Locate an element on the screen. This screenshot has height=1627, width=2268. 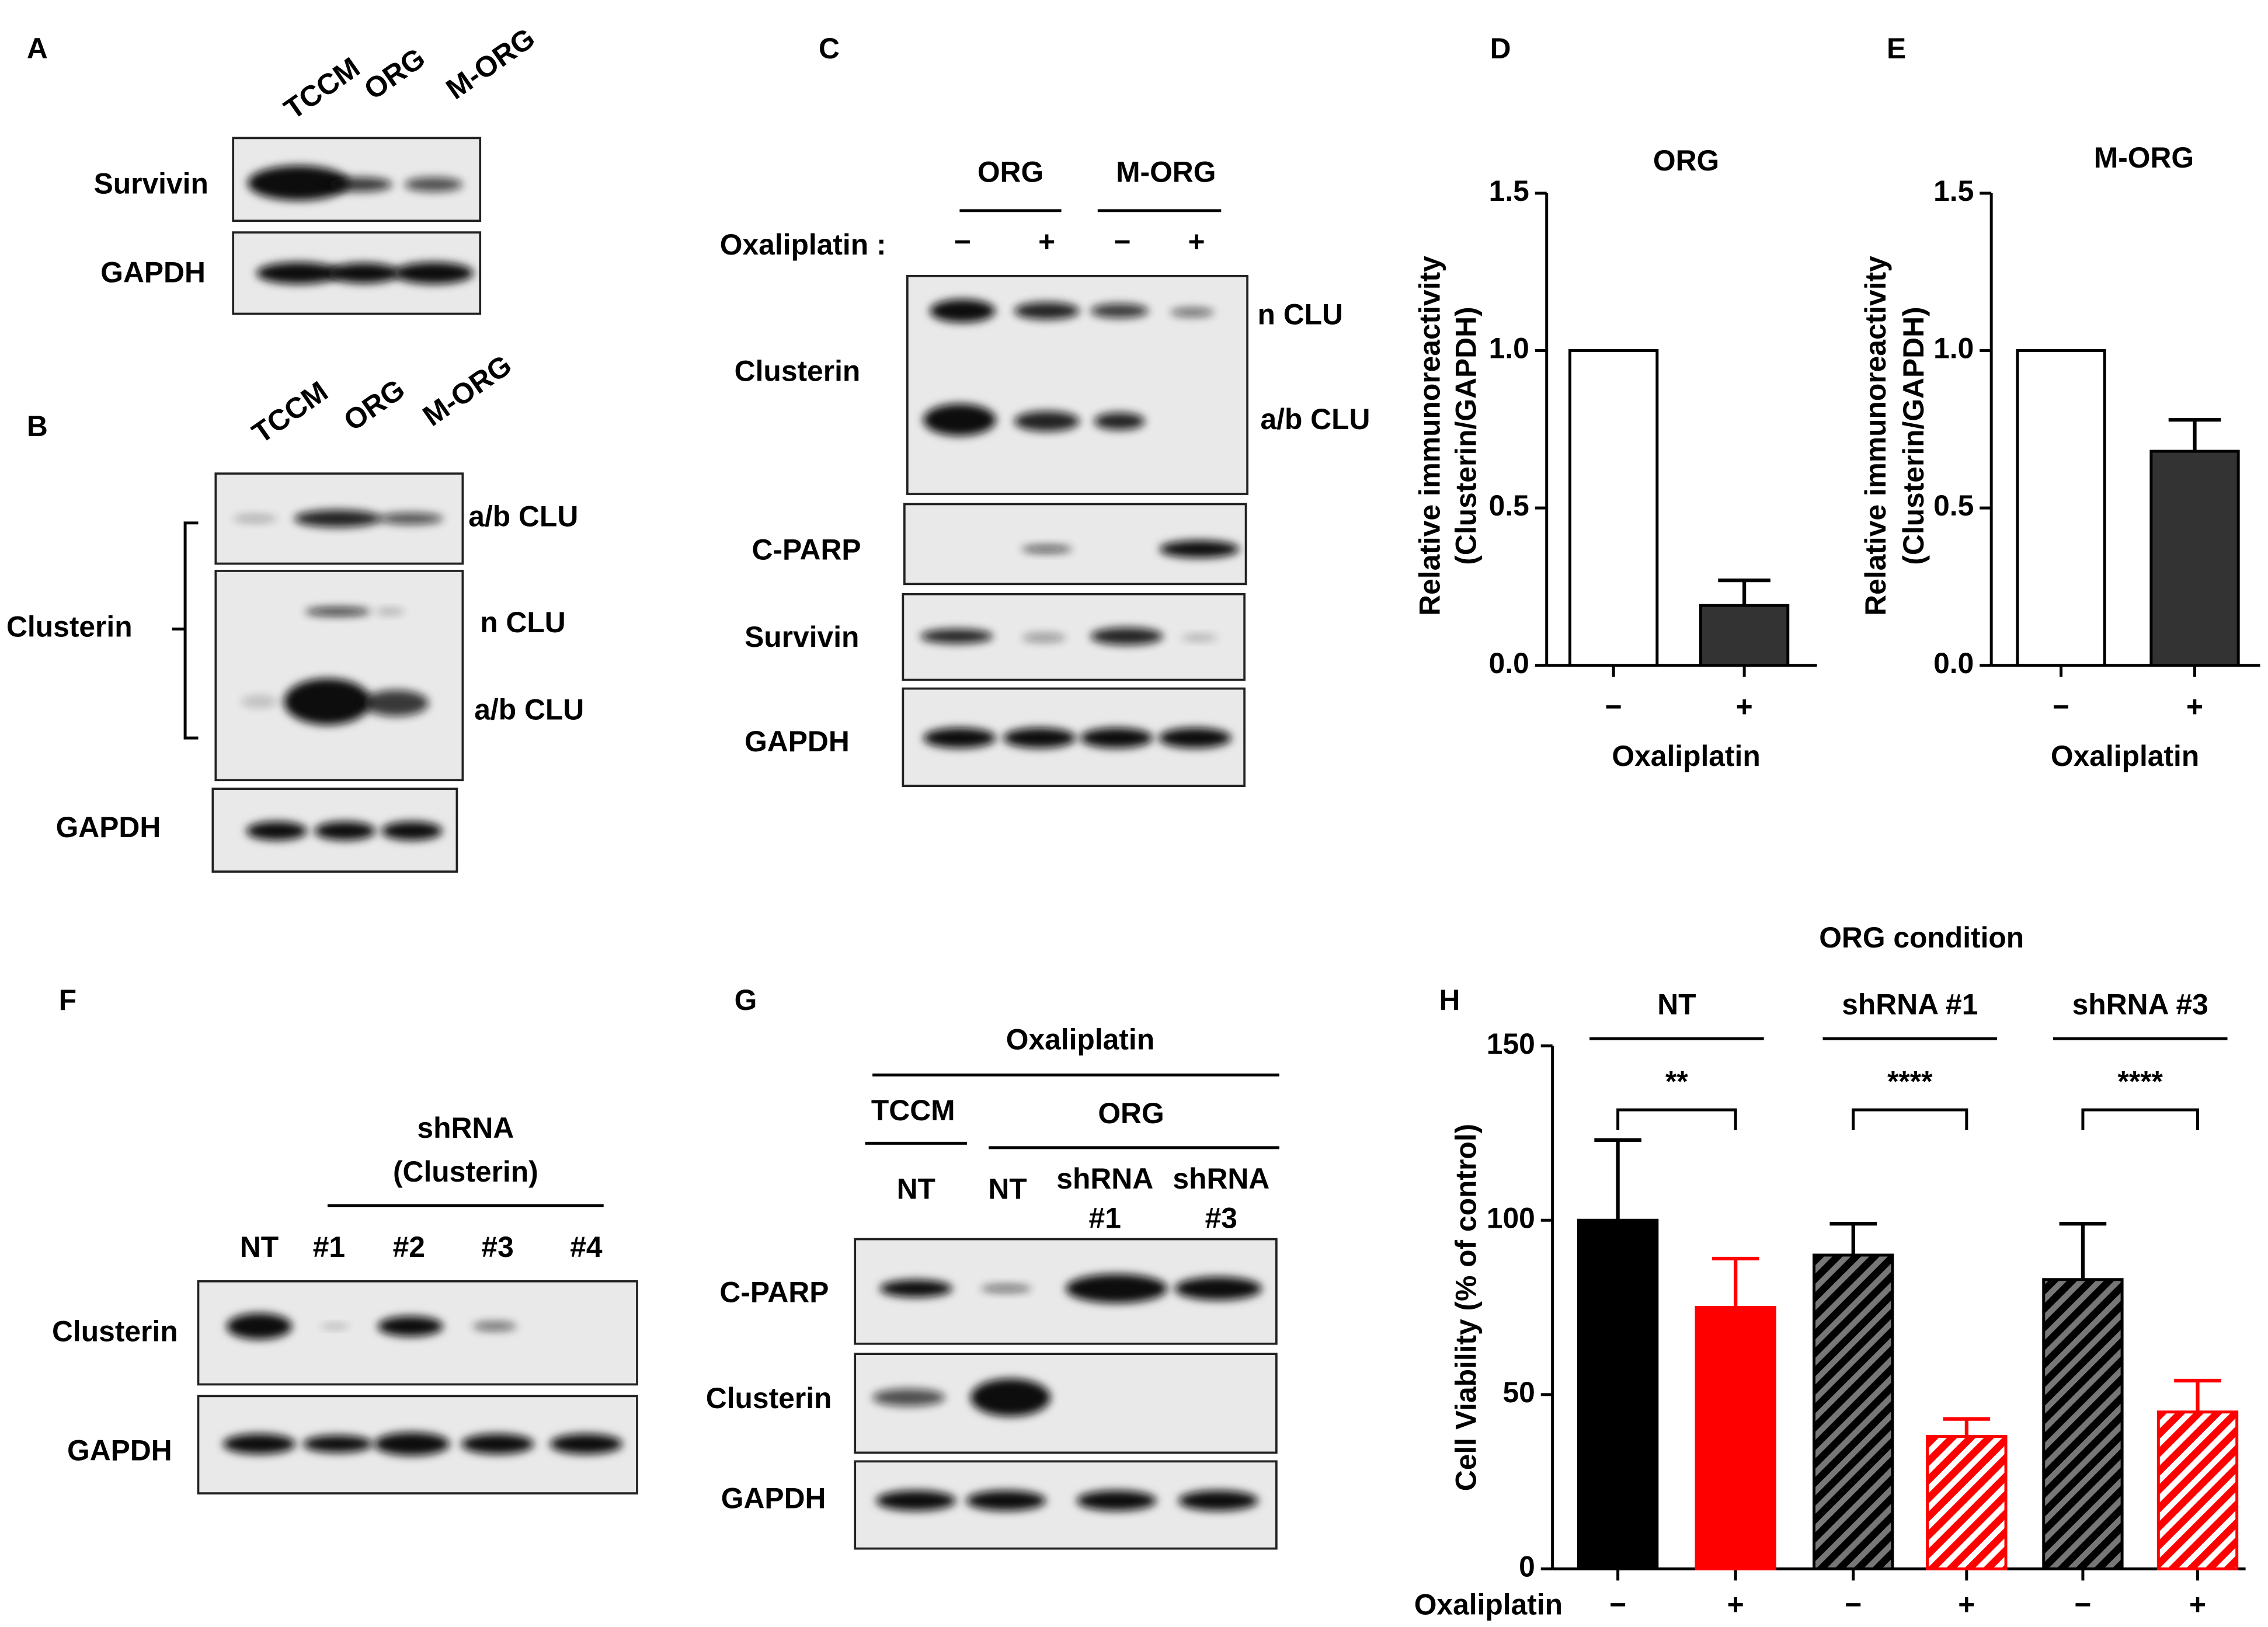
y-axis-title: Cell Viability (% of control) is located at coordinates (1465, 1307).